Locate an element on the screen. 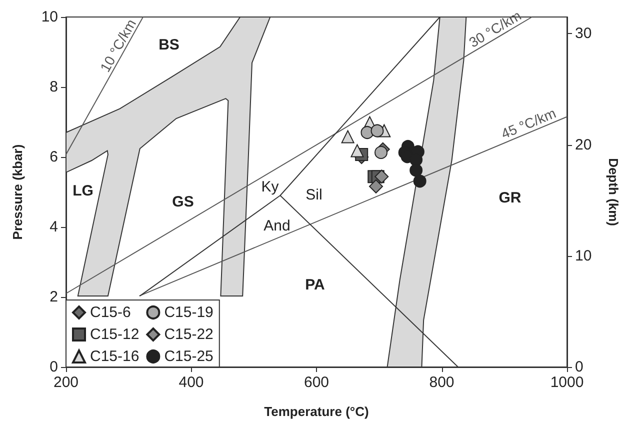 This screenshot has width=637, height=441. y-tick-label: 6 is located at coordinates (54, 157).